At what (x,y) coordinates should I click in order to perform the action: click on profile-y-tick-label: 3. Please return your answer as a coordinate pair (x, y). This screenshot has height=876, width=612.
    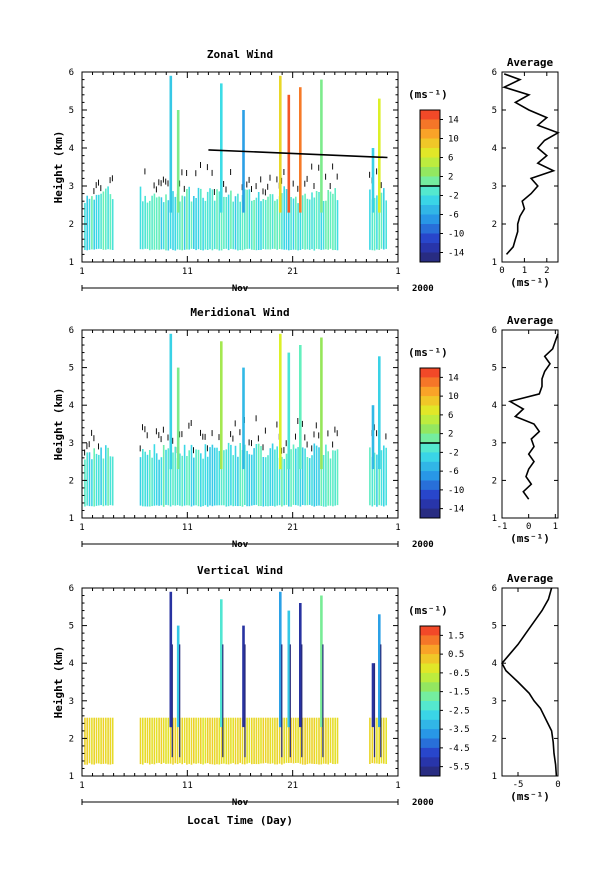
    Looking at the image, I should click on (494, 444).